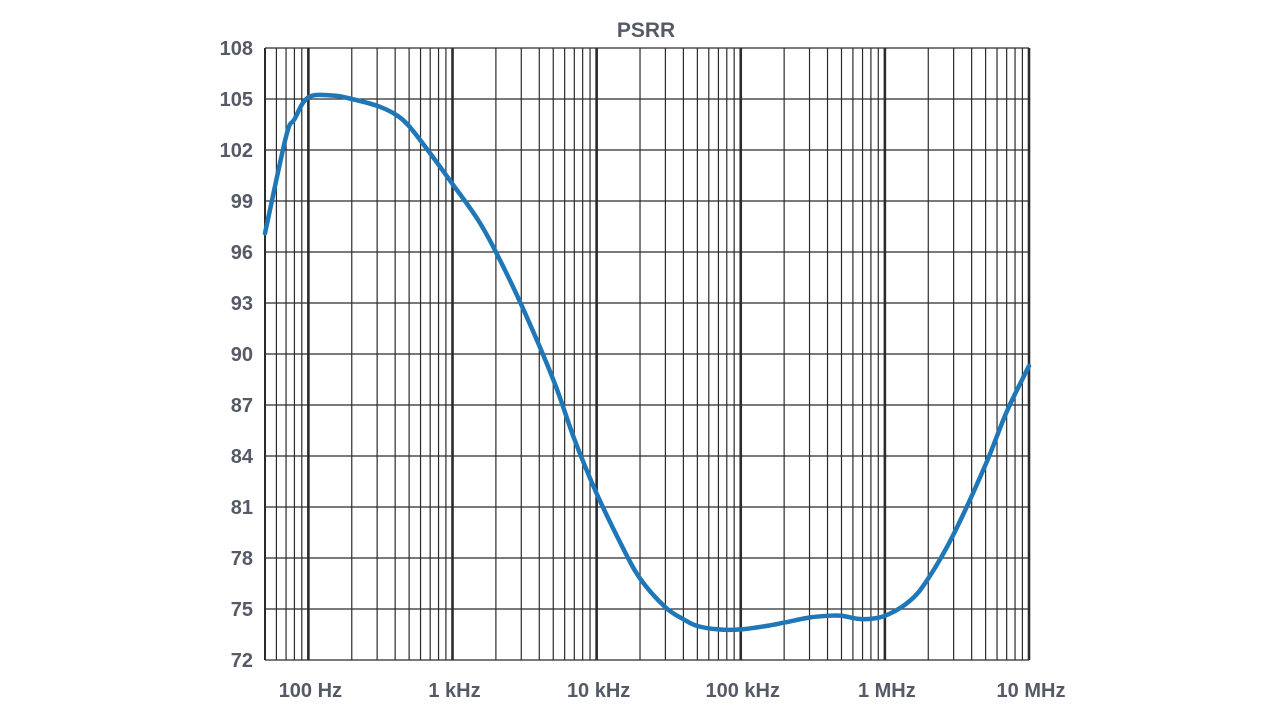 The width and height of the screenshot is (1280, 726). What do you see at coordinates (1031, 691) in the screenshot?
I see `x-tick-label: 10 MHz` at bounding box center [1031, 691].